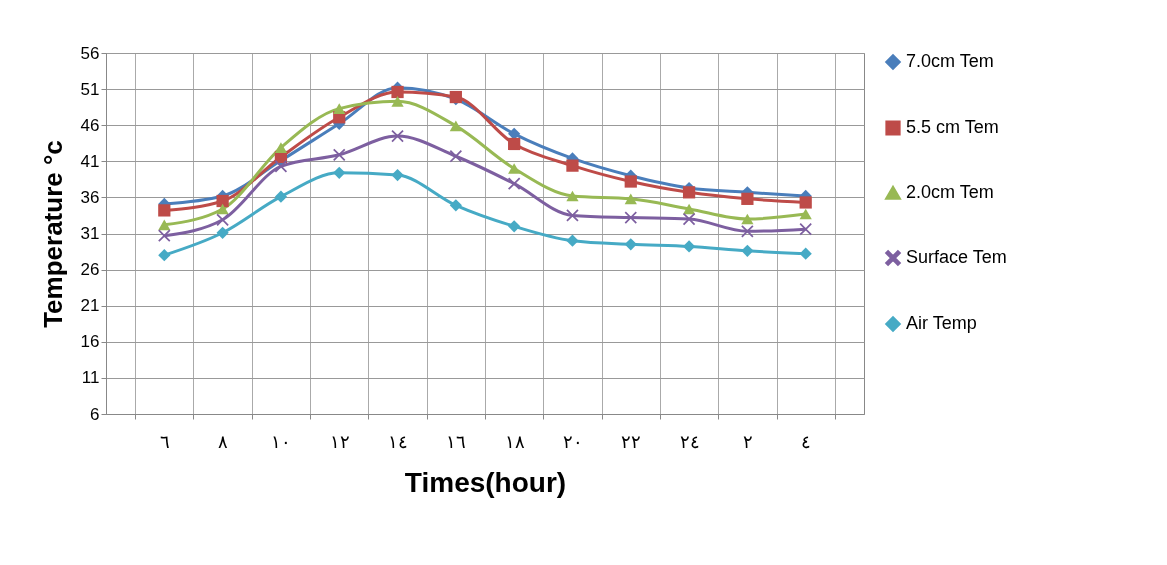 The width and height of the screenshot is (1167, 565). What do you see at coordinates (281, 441) in the screenshot?
I see `x-tick-label: ١٠` at bounding box center [281, 441].